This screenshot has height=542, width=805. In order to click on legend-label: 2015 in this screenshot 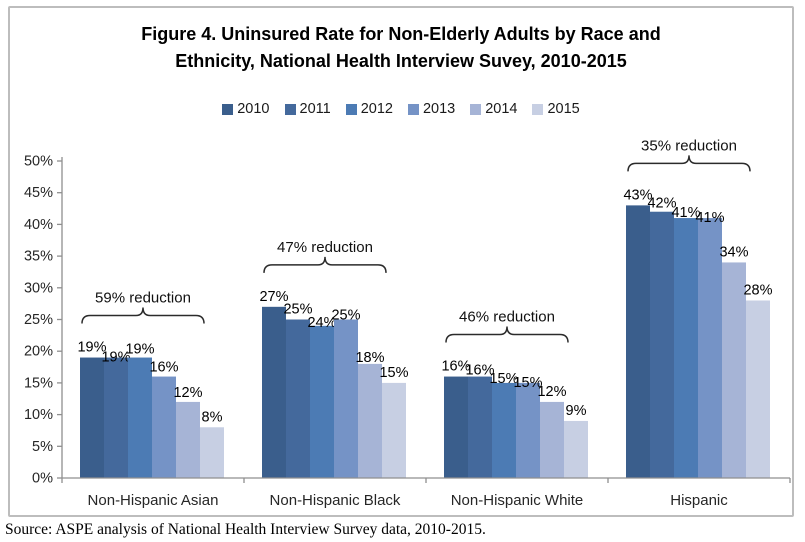, I will do `click(563, 109)`.